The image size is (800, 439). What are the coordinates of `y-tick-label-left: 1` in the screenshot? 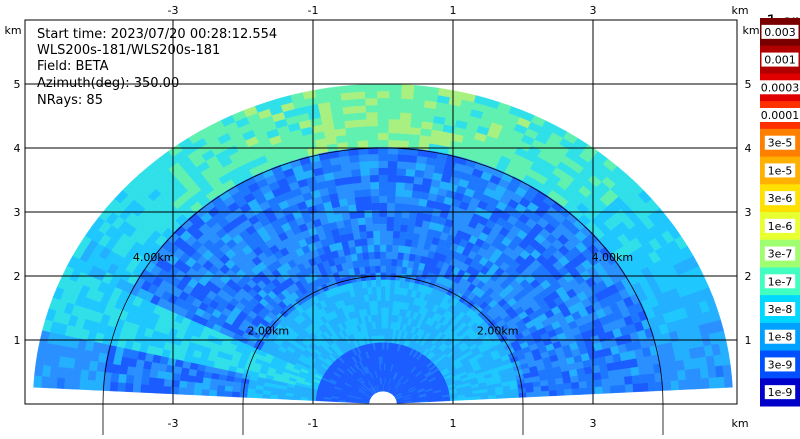 It's located at (17, 340).